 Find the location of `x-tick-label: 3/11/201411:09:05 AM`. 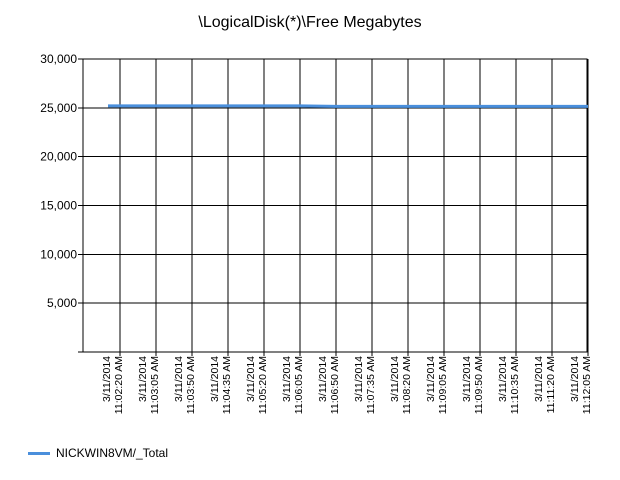

x-tick-label: 3/11/201411:09:05 AM is located at coordinates (437, 385).